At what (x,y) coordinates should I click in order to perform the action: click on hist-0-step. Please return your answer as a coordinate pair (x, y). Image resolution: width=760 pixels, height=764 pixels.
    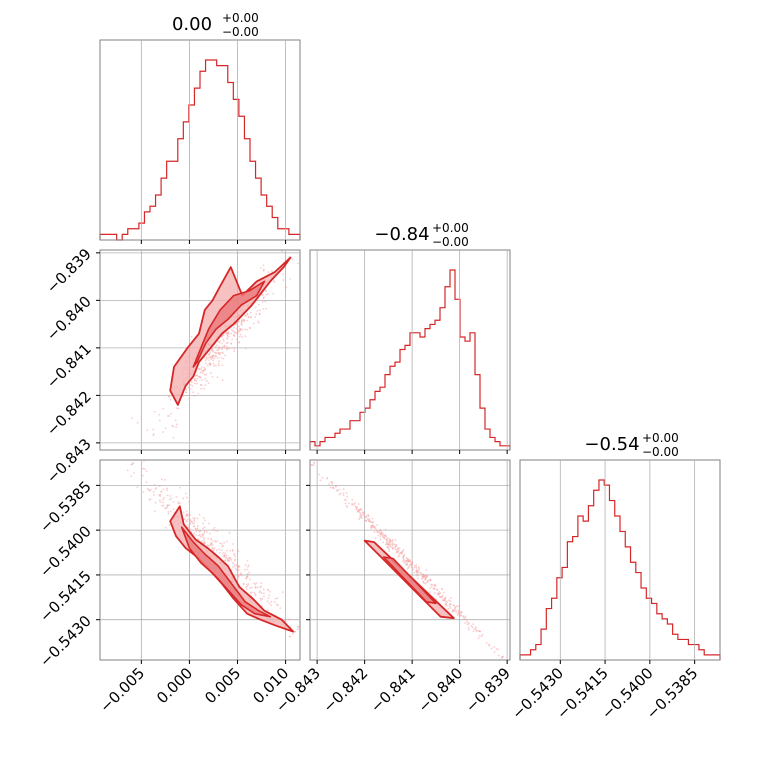
    Looking at the image, I should click on (200, 150).